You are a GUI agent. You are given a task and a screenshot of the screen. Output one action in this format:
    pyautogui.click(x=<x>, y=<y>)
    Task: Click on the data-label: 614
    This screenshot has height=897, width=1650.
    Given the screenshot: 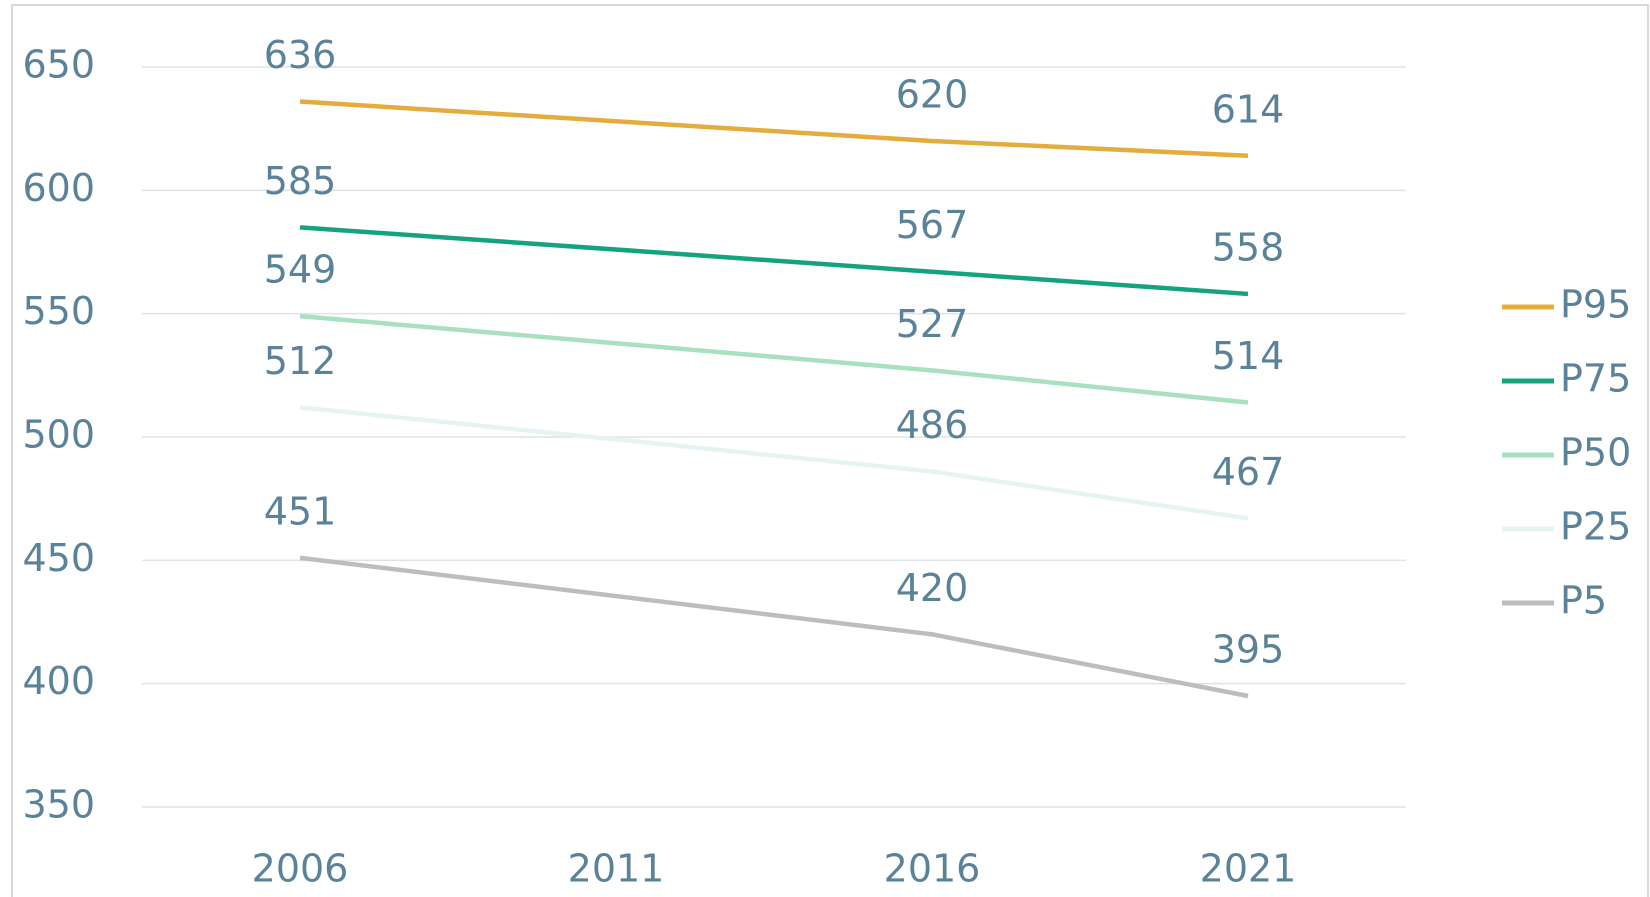 What is the action you would take?
    pyautogui.click(x=1248, y=109)
    